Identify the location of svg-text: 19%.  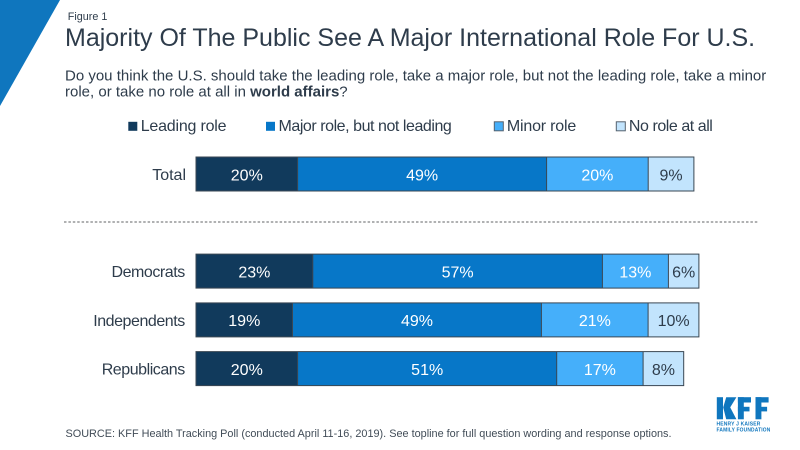
(244, 321).